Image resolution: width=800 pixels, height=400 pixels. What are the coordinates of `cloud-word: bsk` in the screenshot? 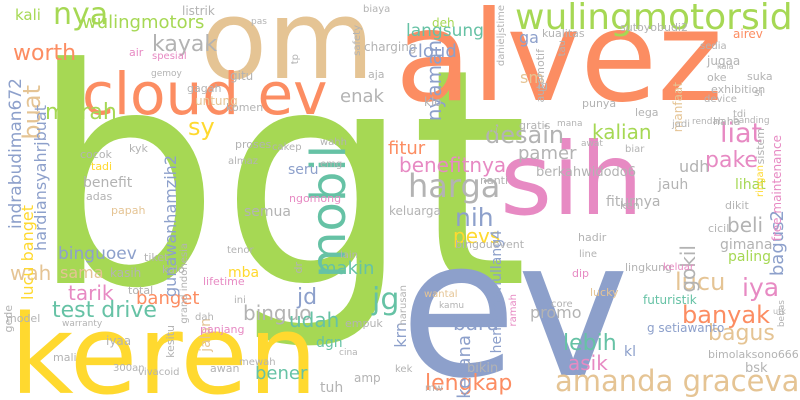 It's located at (756, 368).